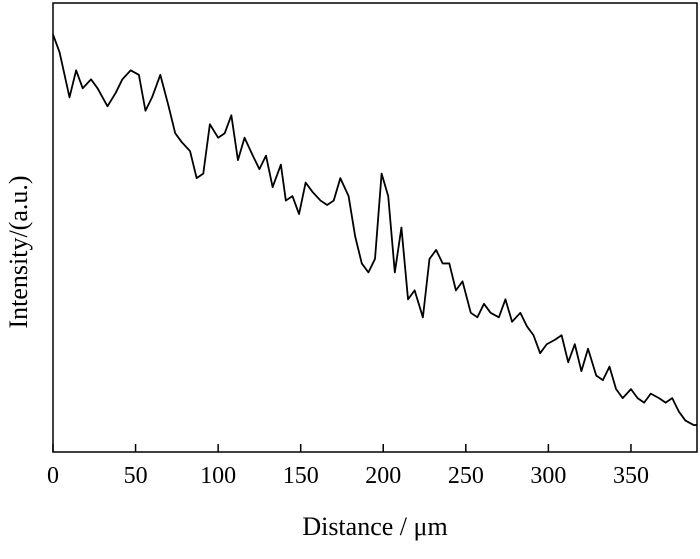 This screenshot has height=559, width=700. What do you see at coordinates (53, 476) in the screenshot?
I see `x-tick-label: 0` at bounding box center [53, 476].